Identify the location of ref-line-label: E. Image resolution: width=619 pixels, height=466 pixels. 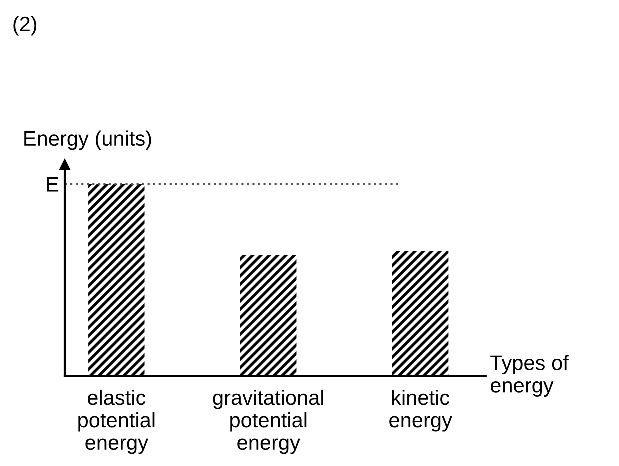
(53, 184).